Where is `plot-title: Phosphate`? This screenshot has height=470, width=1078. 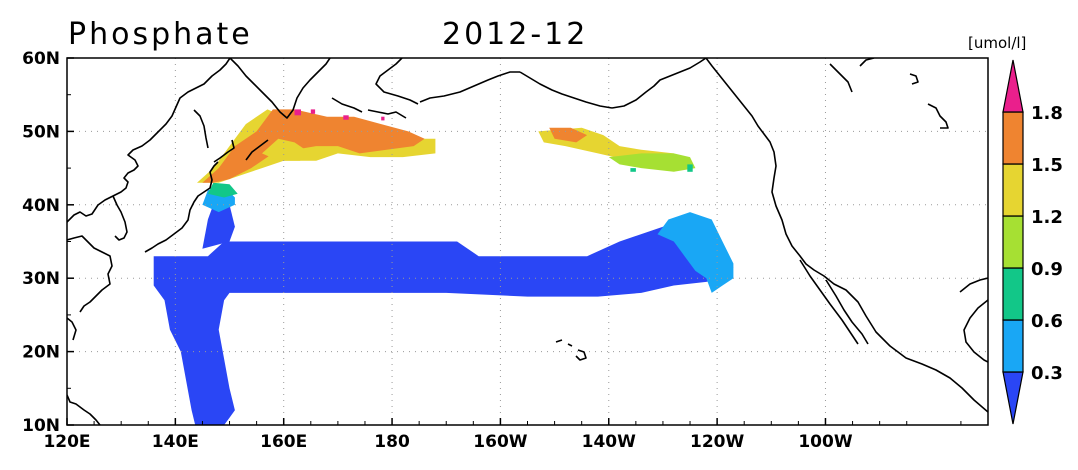
plot-title: Phosphate is located at coordinates (160, 34).